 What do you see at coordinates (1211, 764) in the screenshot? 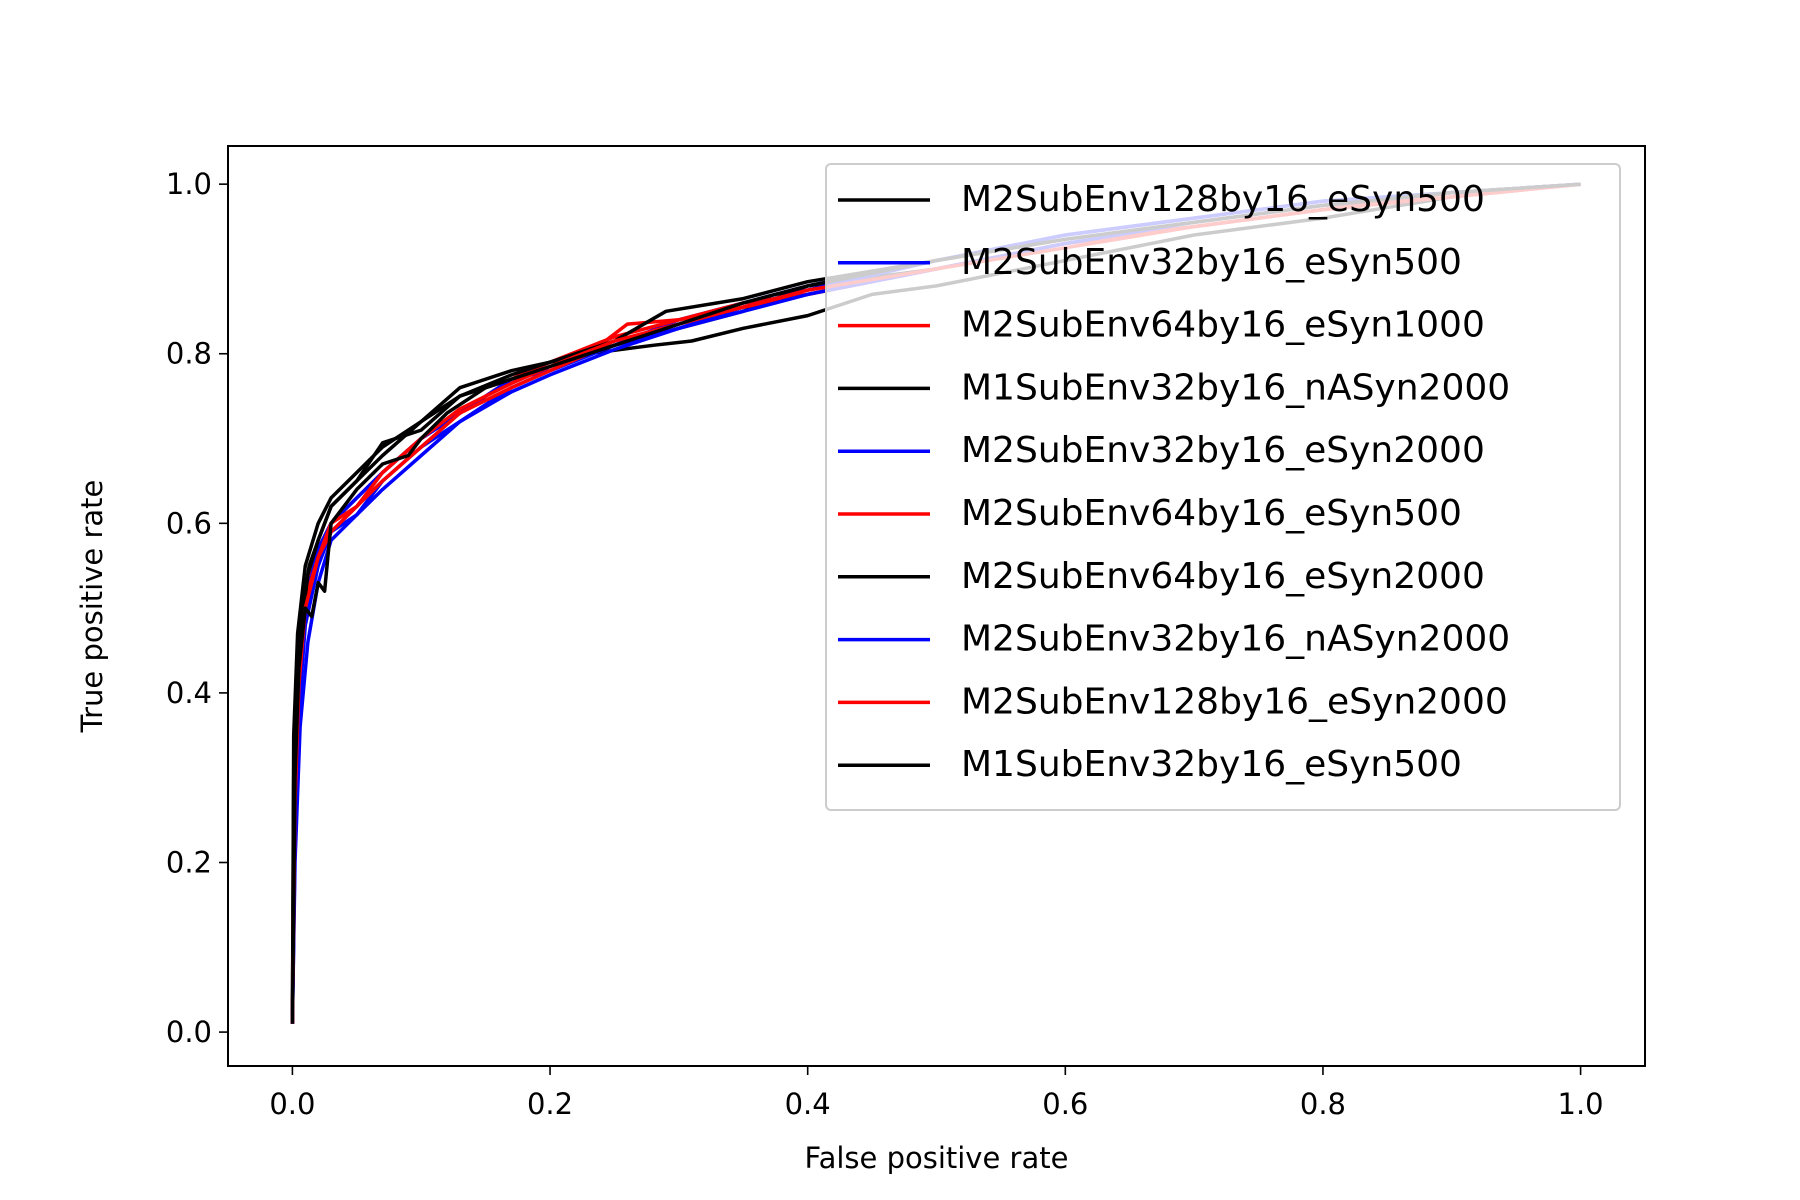
I see `legend-entry: M1SubEnv32by16_eSyn500` at bounding box center [1211, 764].